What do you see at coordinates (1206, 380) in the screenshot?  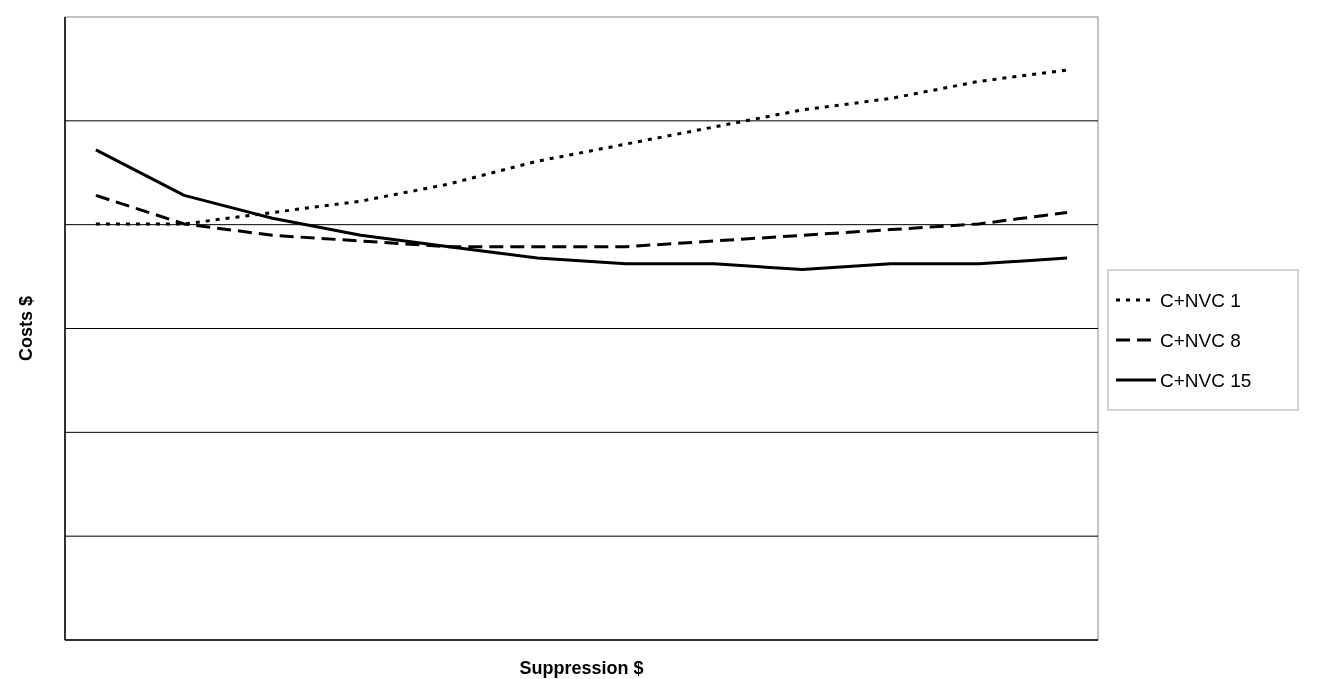 I see `legend-label: C+NVC 15` at bounding box center [1206, 380].